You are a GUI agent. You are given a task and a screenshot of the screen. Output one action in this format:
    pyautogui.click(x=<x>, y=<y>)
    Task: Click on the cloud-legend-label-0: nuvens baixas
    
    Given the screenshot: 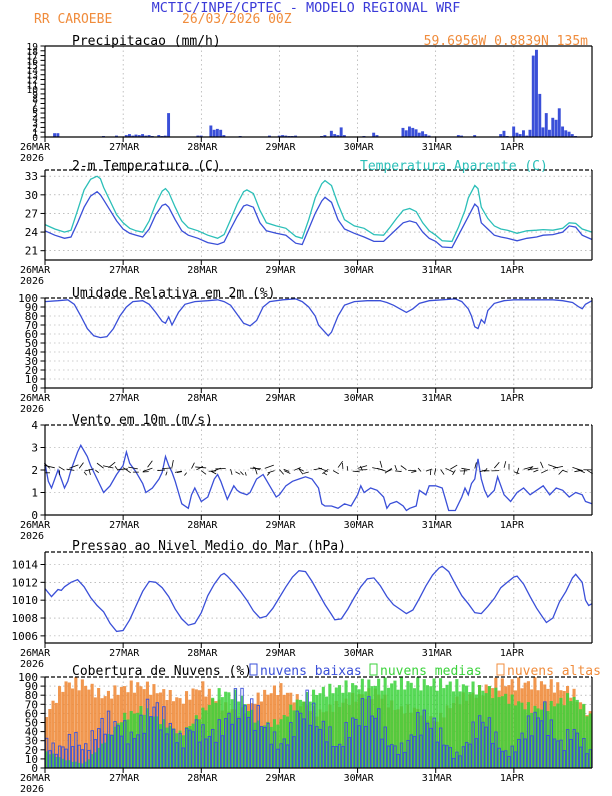 What is the action you would take?
    pyautogui.click(x=311, y=671)
    